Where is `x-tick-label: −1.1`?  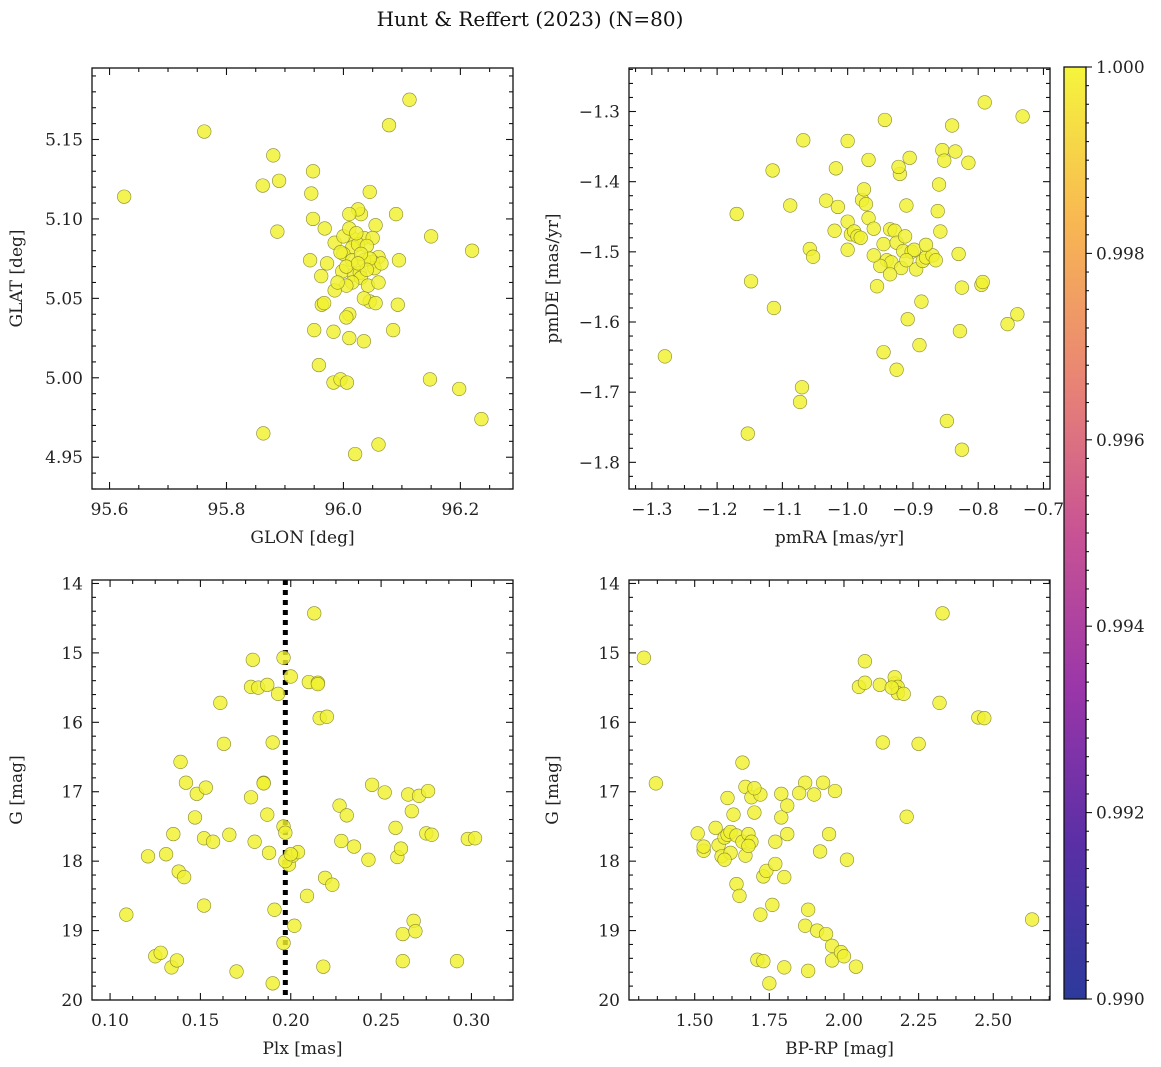
x-tick-label: −1.1 is located at coordinates (782, 510).